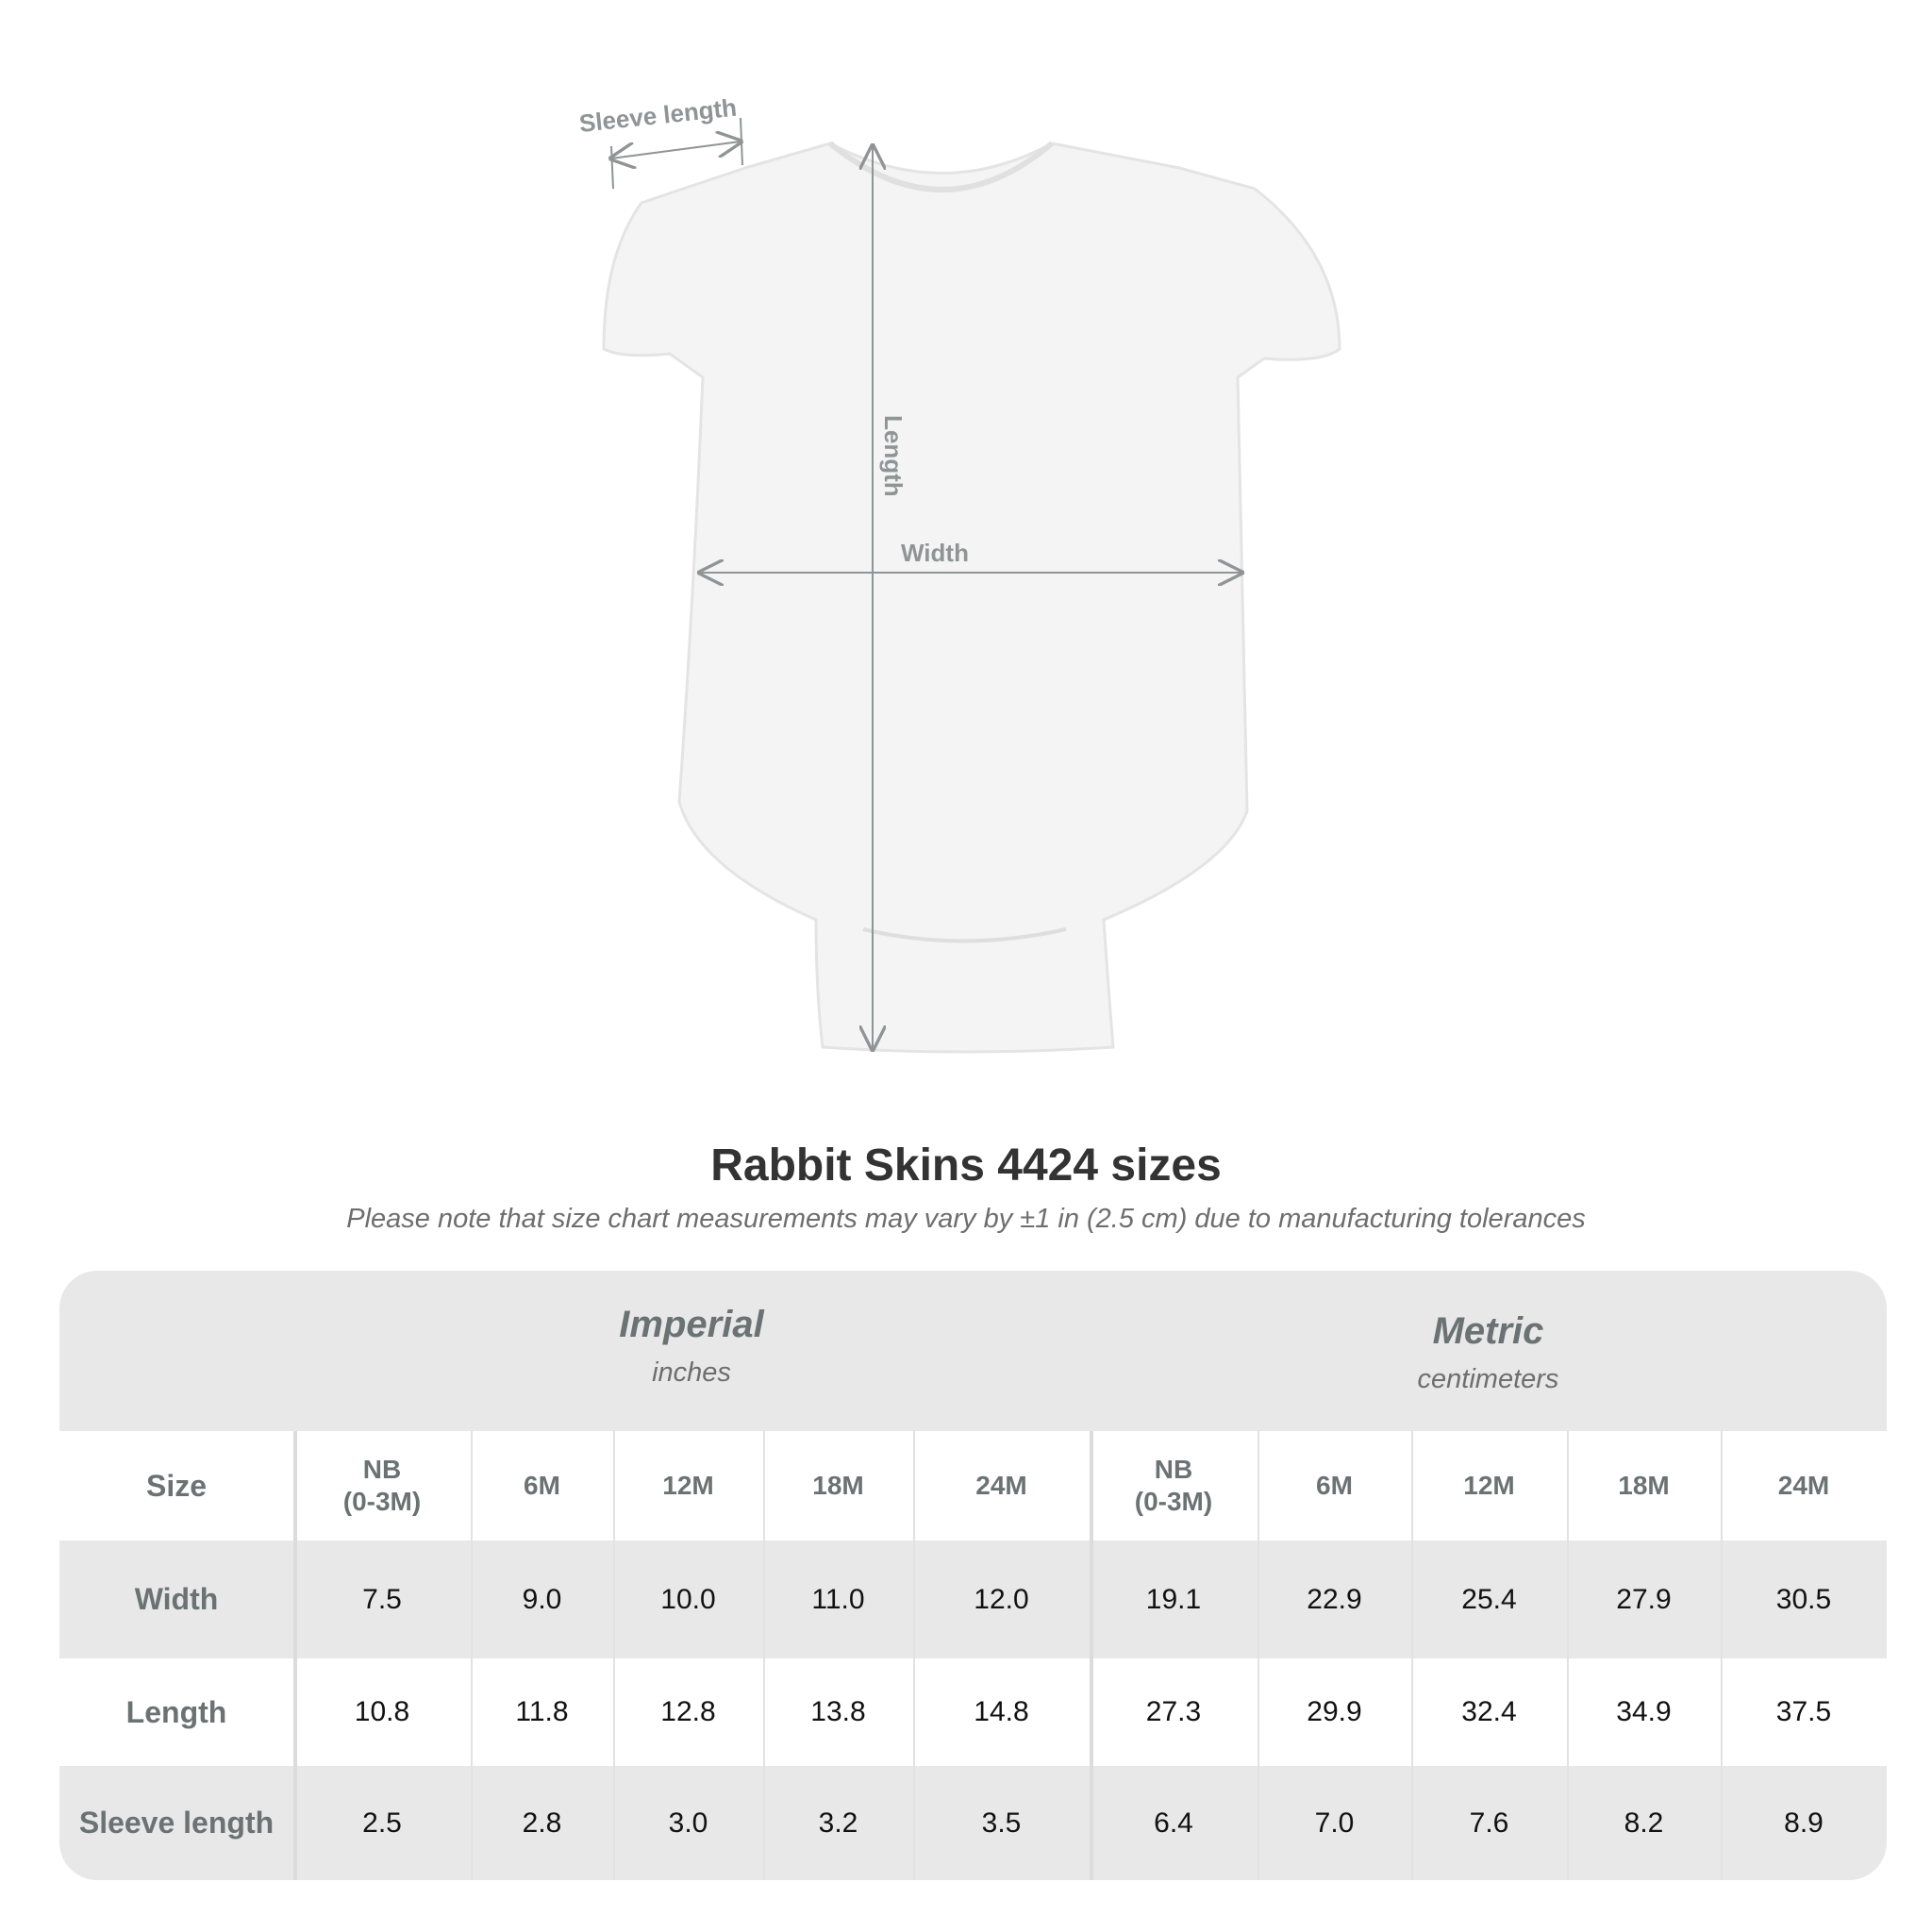  I want to click on imperial-value: 12.0, so click(1001, 1599).